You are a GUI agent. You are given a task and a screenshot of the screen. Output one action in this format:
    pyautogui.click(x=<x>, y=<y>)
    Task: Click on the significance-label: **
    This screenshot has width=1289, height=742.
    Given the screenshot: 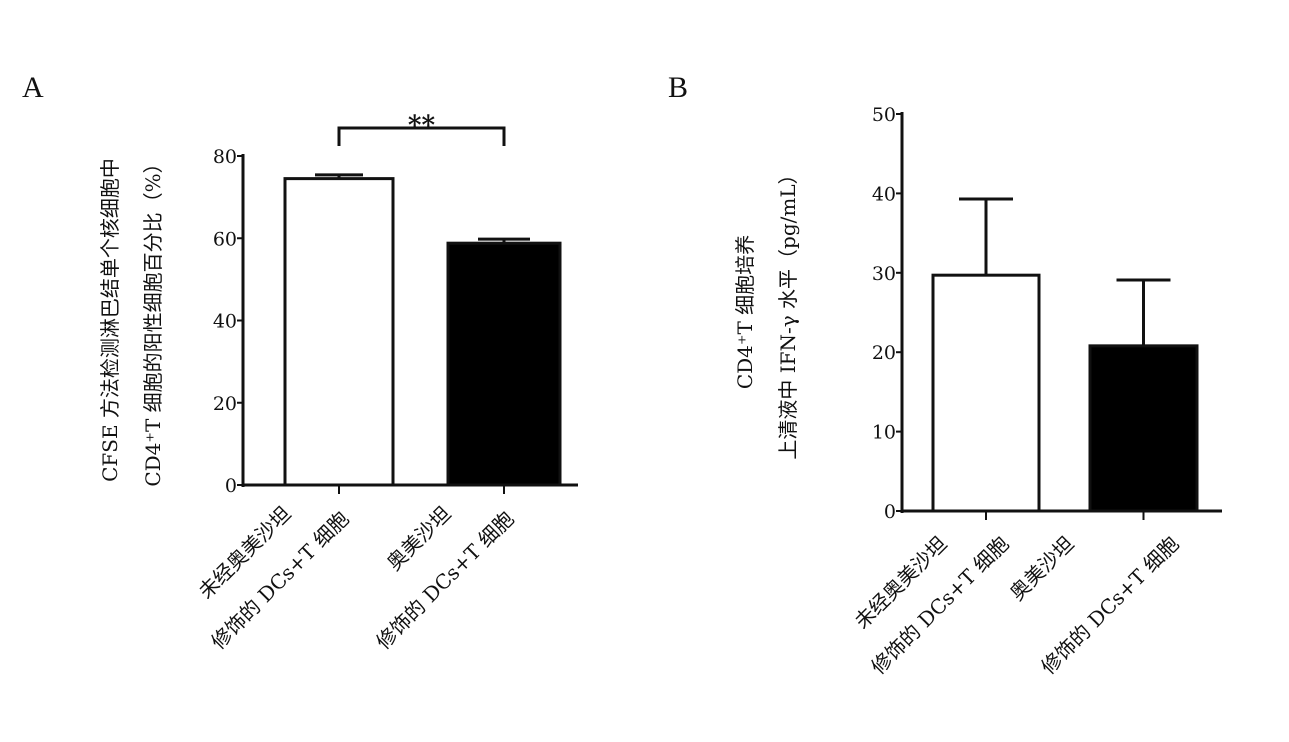 What is the action you would take?
    pyautogui.click(x=422, y=126)
    